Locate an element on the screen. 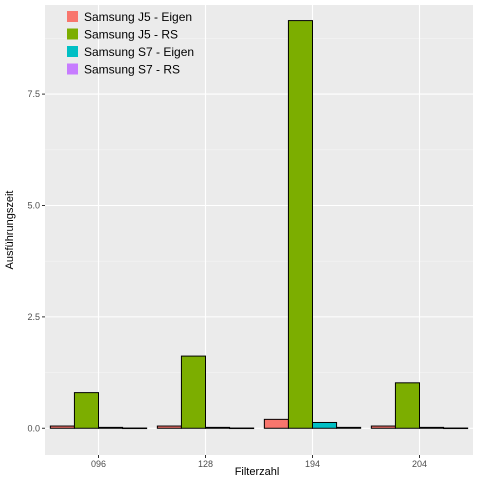 The width and height of the screenshot is (480, 480). legend-label: Samsung S7 - Eigen is located at coordinates (139, 52).